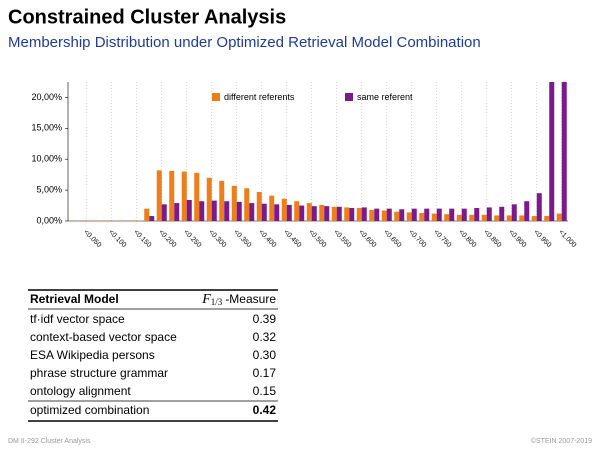 Image resolution: width=600 pixels, height=455 pixels. I want to click on x-tick-label: <0.950, so click(542, 239).